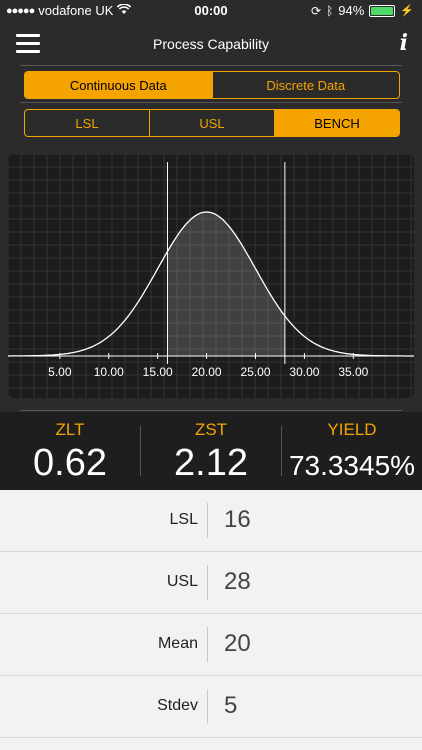  What do you see at coordinates (119, 85) in the screenshot?
I see `tab-continuous-data: Continuous Data` at bounding box center [119, 85].